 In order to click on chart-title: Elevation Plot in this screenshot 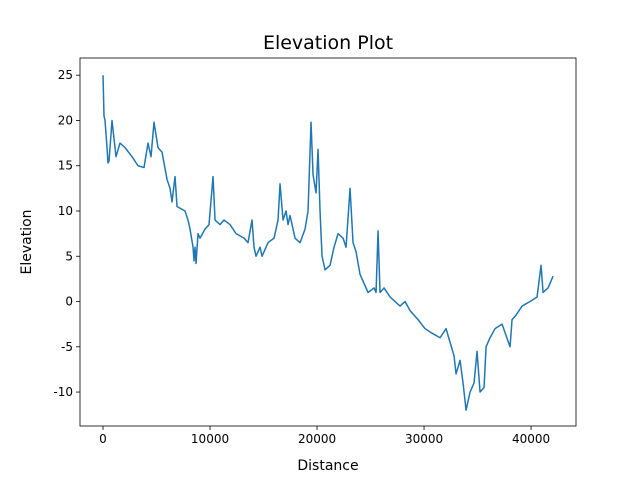, I will do `click(328, 43)`.